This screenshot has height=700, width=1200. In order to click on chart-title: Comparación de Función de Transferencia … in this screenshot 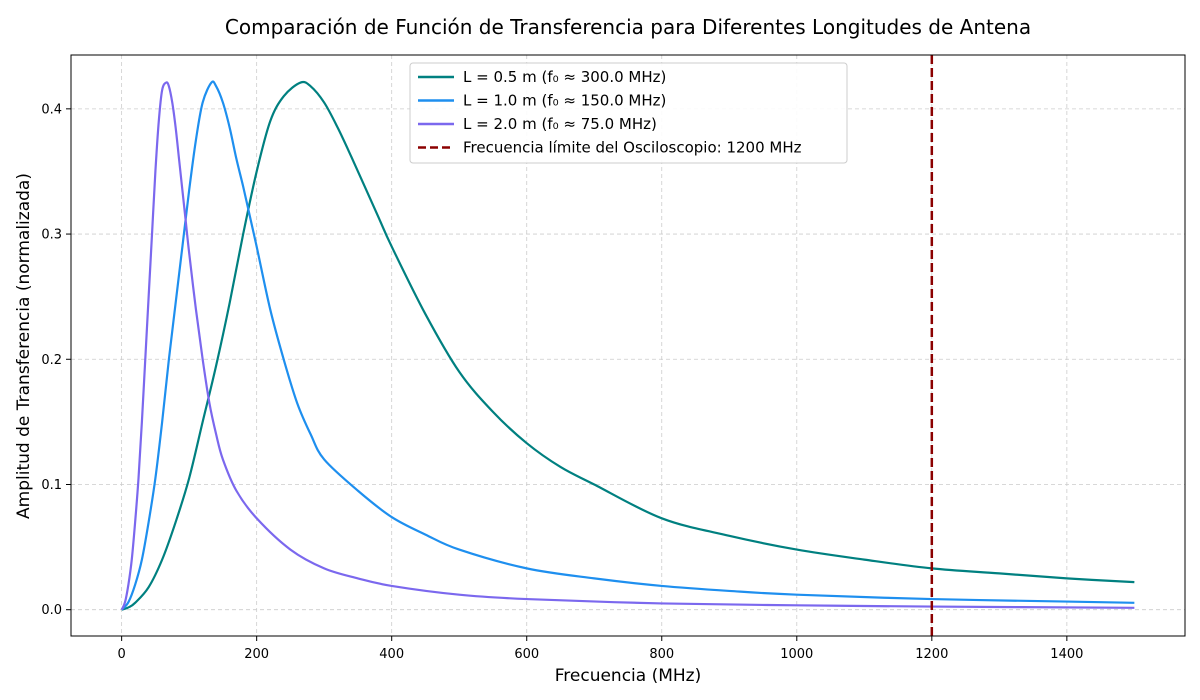, I will do `click(628, 27)`.